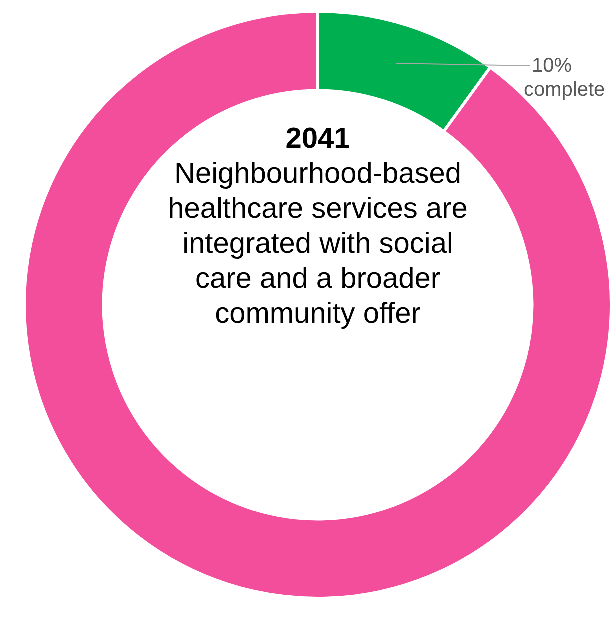 This screenshot has width=616, height=619. What do you see at coordinates (318, 139) in the screenshot?
I see `text: 2041` at bounding box center [318, 139].